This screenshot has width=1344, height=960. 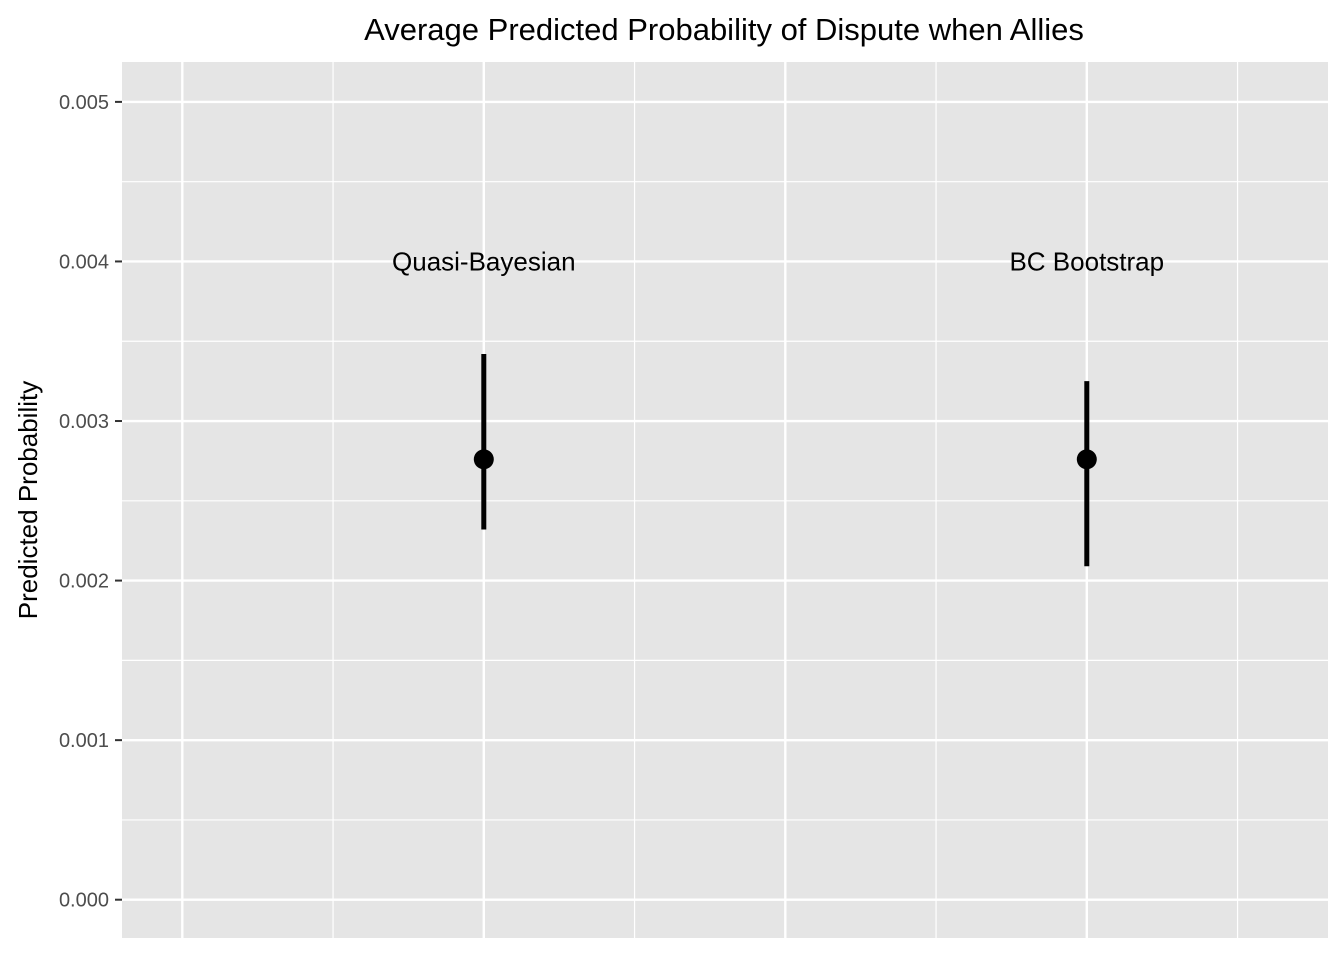 What do you see at coordinates (484, 261) in the screenshot?
I see `point-label: Quasi-Bayesian` at bounding box center [484, 261].